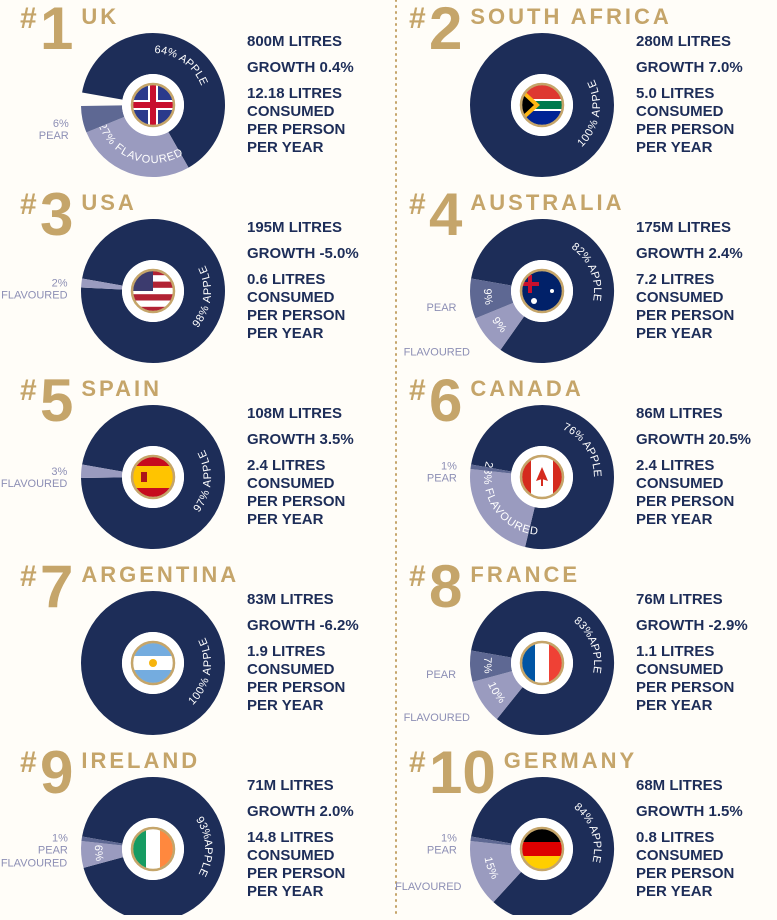 This screenshot has height=920, width=777. What do you see at coordinates (300, 439) in the screenshot?
I see `stat-line: GROWTH 3.5%` at bounding box center [300, 439].